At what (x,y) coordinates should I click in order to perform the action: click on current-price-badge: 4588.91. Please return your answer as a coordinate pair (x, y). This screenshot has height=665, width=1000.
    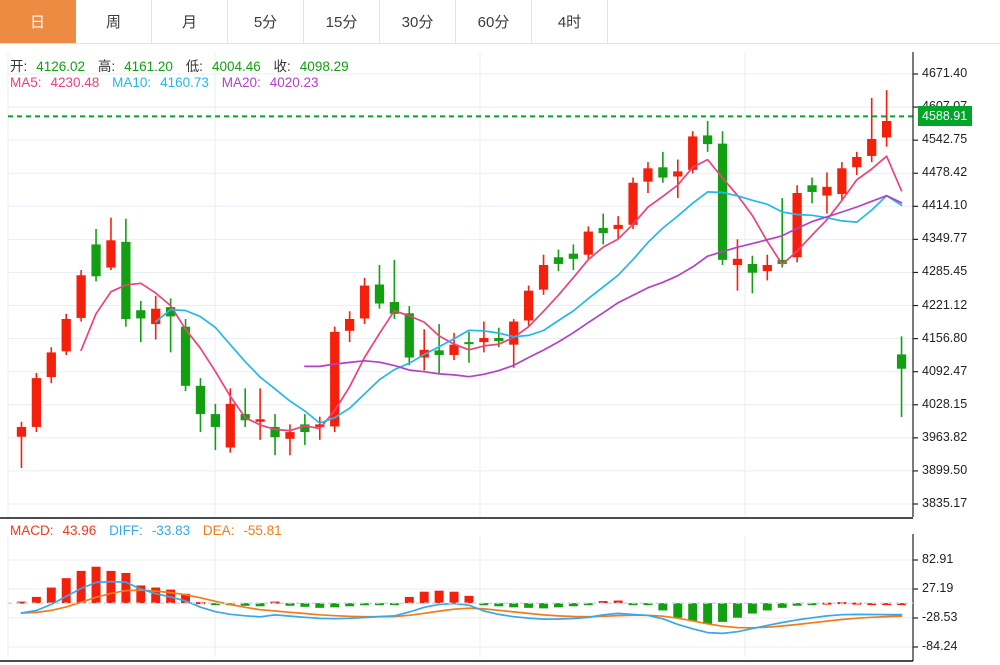
    Looking at the image, I should click on (945, 116).